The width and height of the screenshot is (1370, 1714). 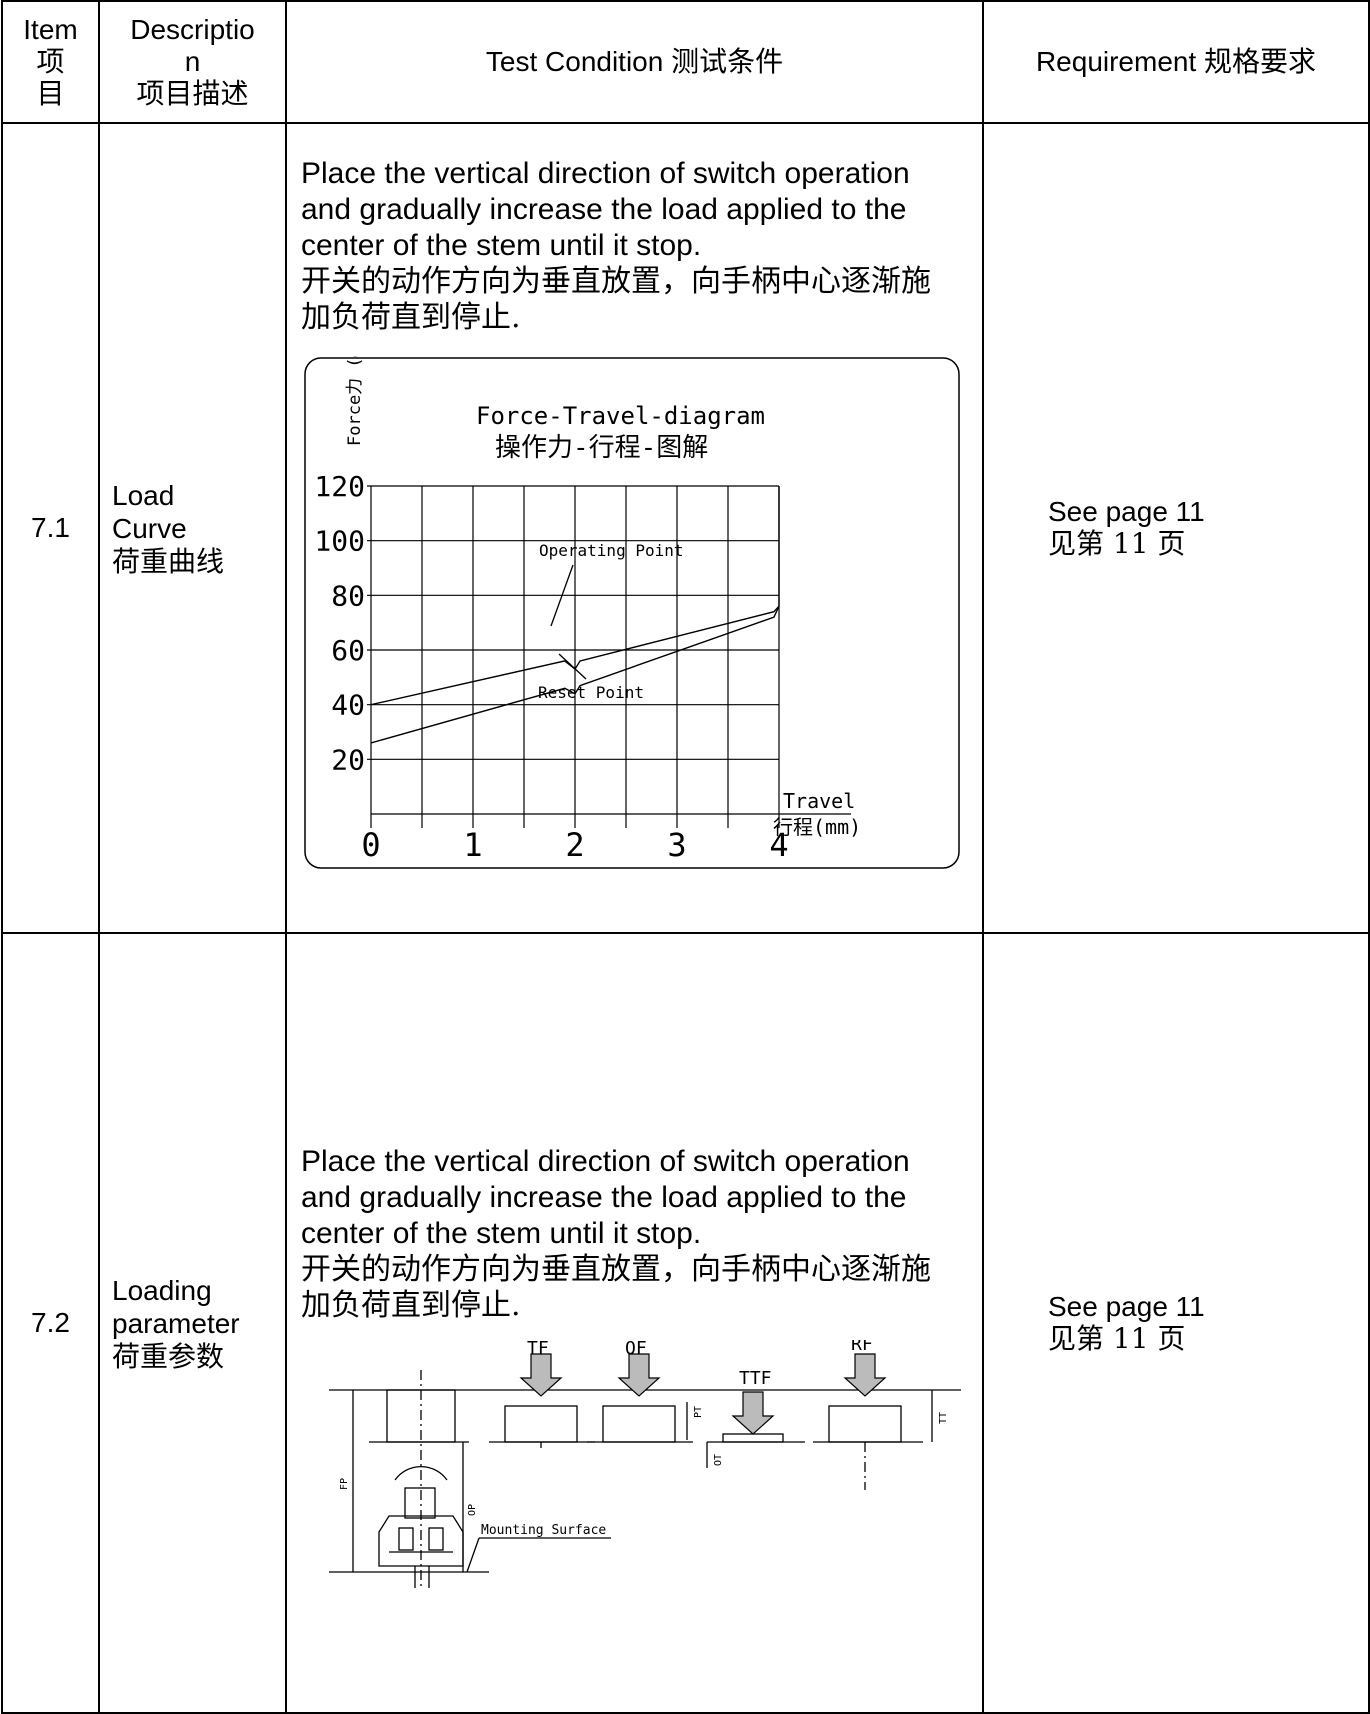 I want to click on switch-leg-left, so click(x=406, y=1539).